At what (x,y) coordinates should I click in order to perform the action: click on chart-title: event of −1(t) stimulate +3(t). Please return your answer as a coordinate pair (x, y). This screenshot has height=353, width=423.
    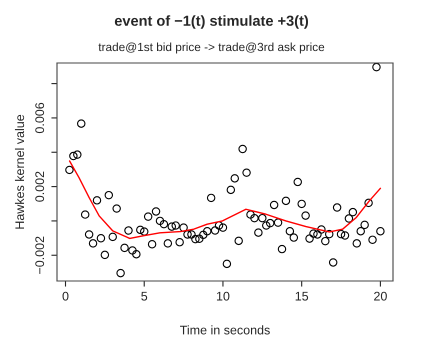
    Looking at the image, I should click on (211, 22).